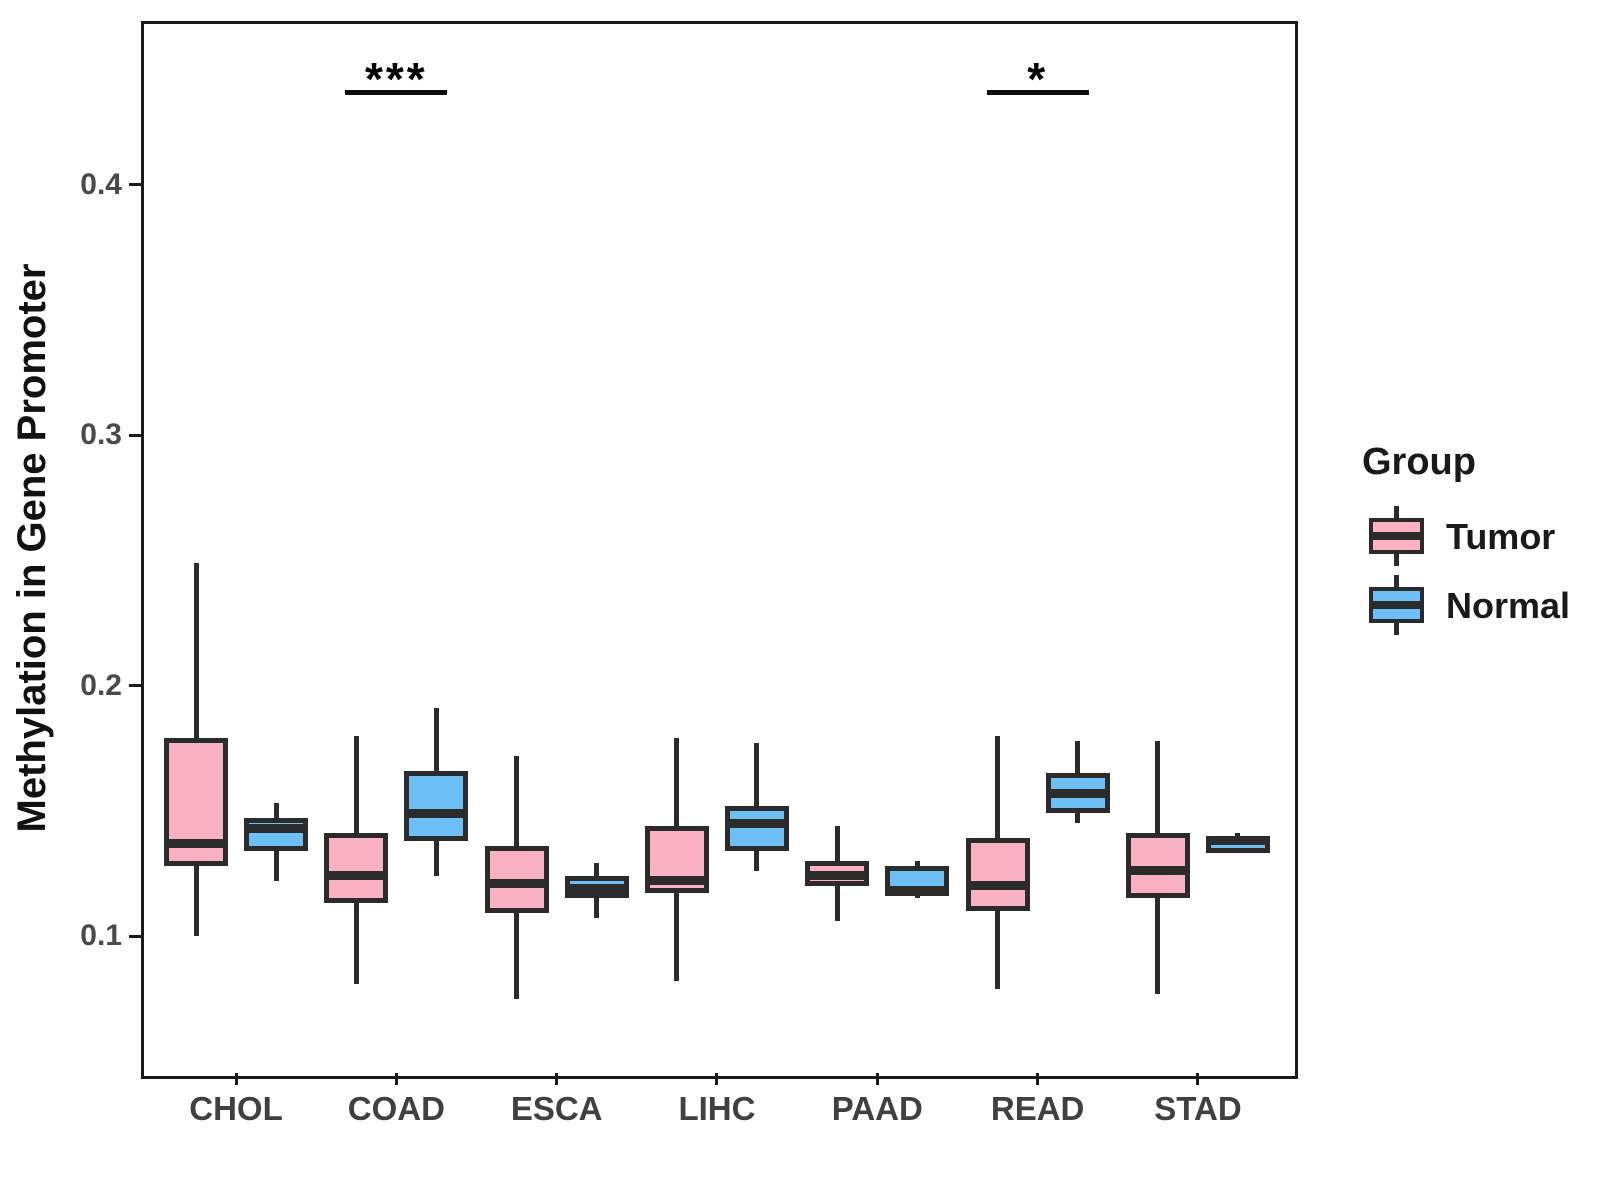 The image size is (1600, 1200). What do you see at coordinates (236, 1108) in the screenshot?
I see `x-tick-label: CHOL` at bounding box center [236, 1108].